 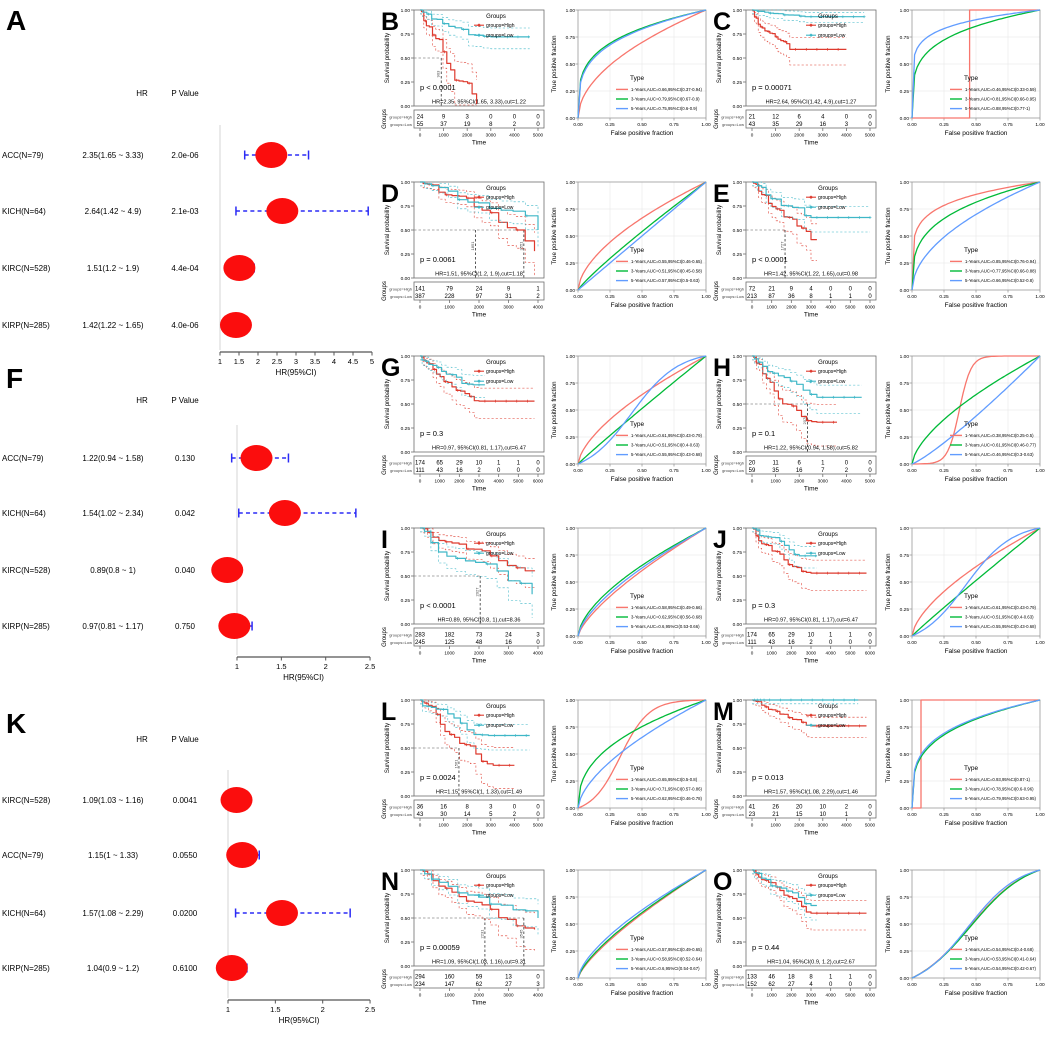 I want to click on km-risk-count-high: 160, so click(x=449, y=978).